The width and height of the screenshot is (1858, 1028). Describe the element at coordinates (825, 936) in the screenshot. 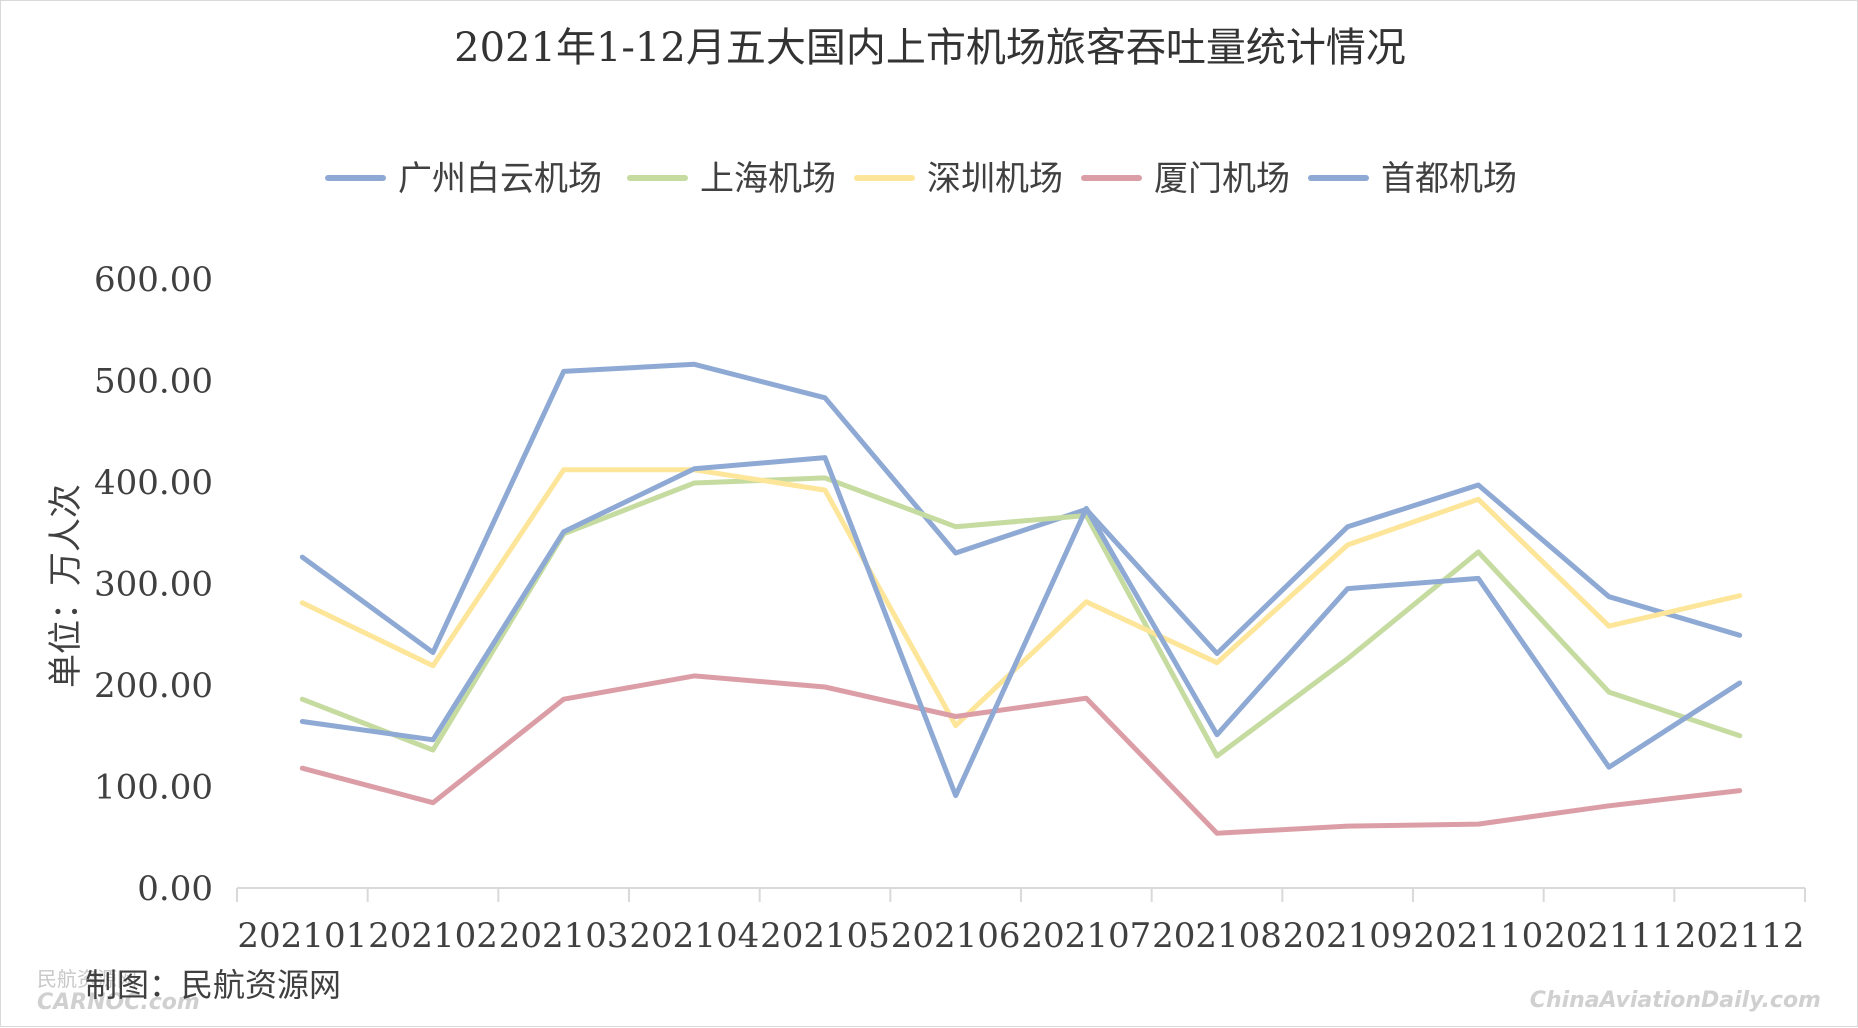

I see `x-tick-label: 202105` at that location.